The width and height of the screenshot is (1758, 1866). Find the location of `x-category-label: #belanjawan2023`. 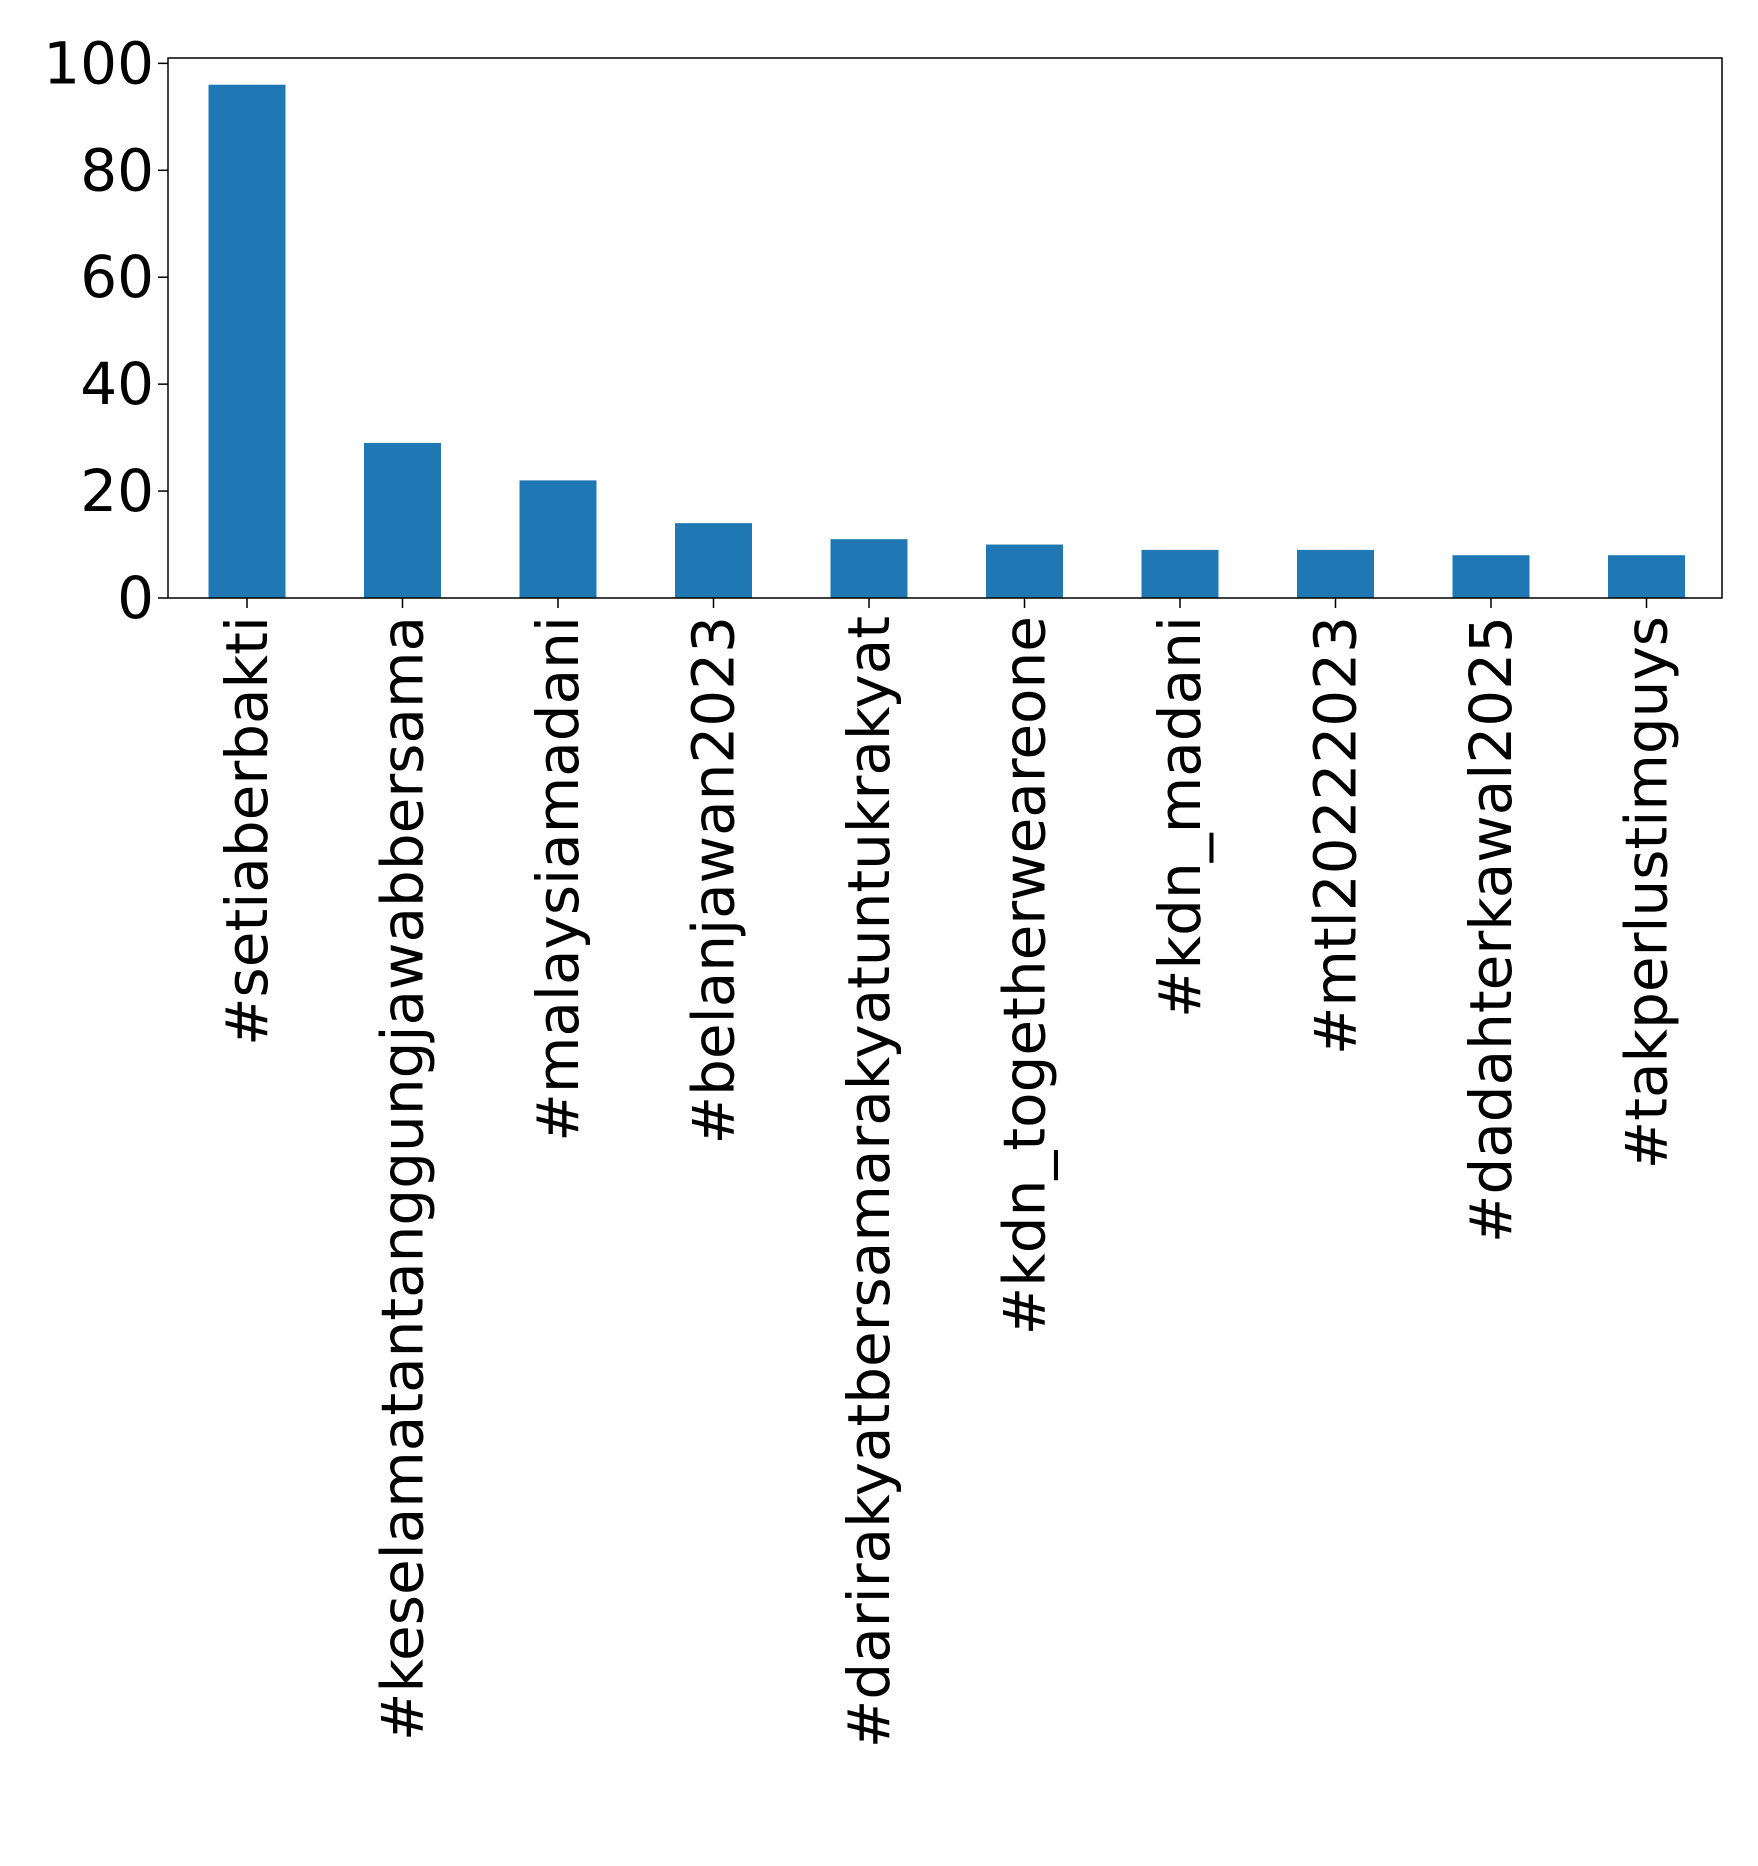

x-category-label: #belanjawan2023 is located at coordinates (714, 880).